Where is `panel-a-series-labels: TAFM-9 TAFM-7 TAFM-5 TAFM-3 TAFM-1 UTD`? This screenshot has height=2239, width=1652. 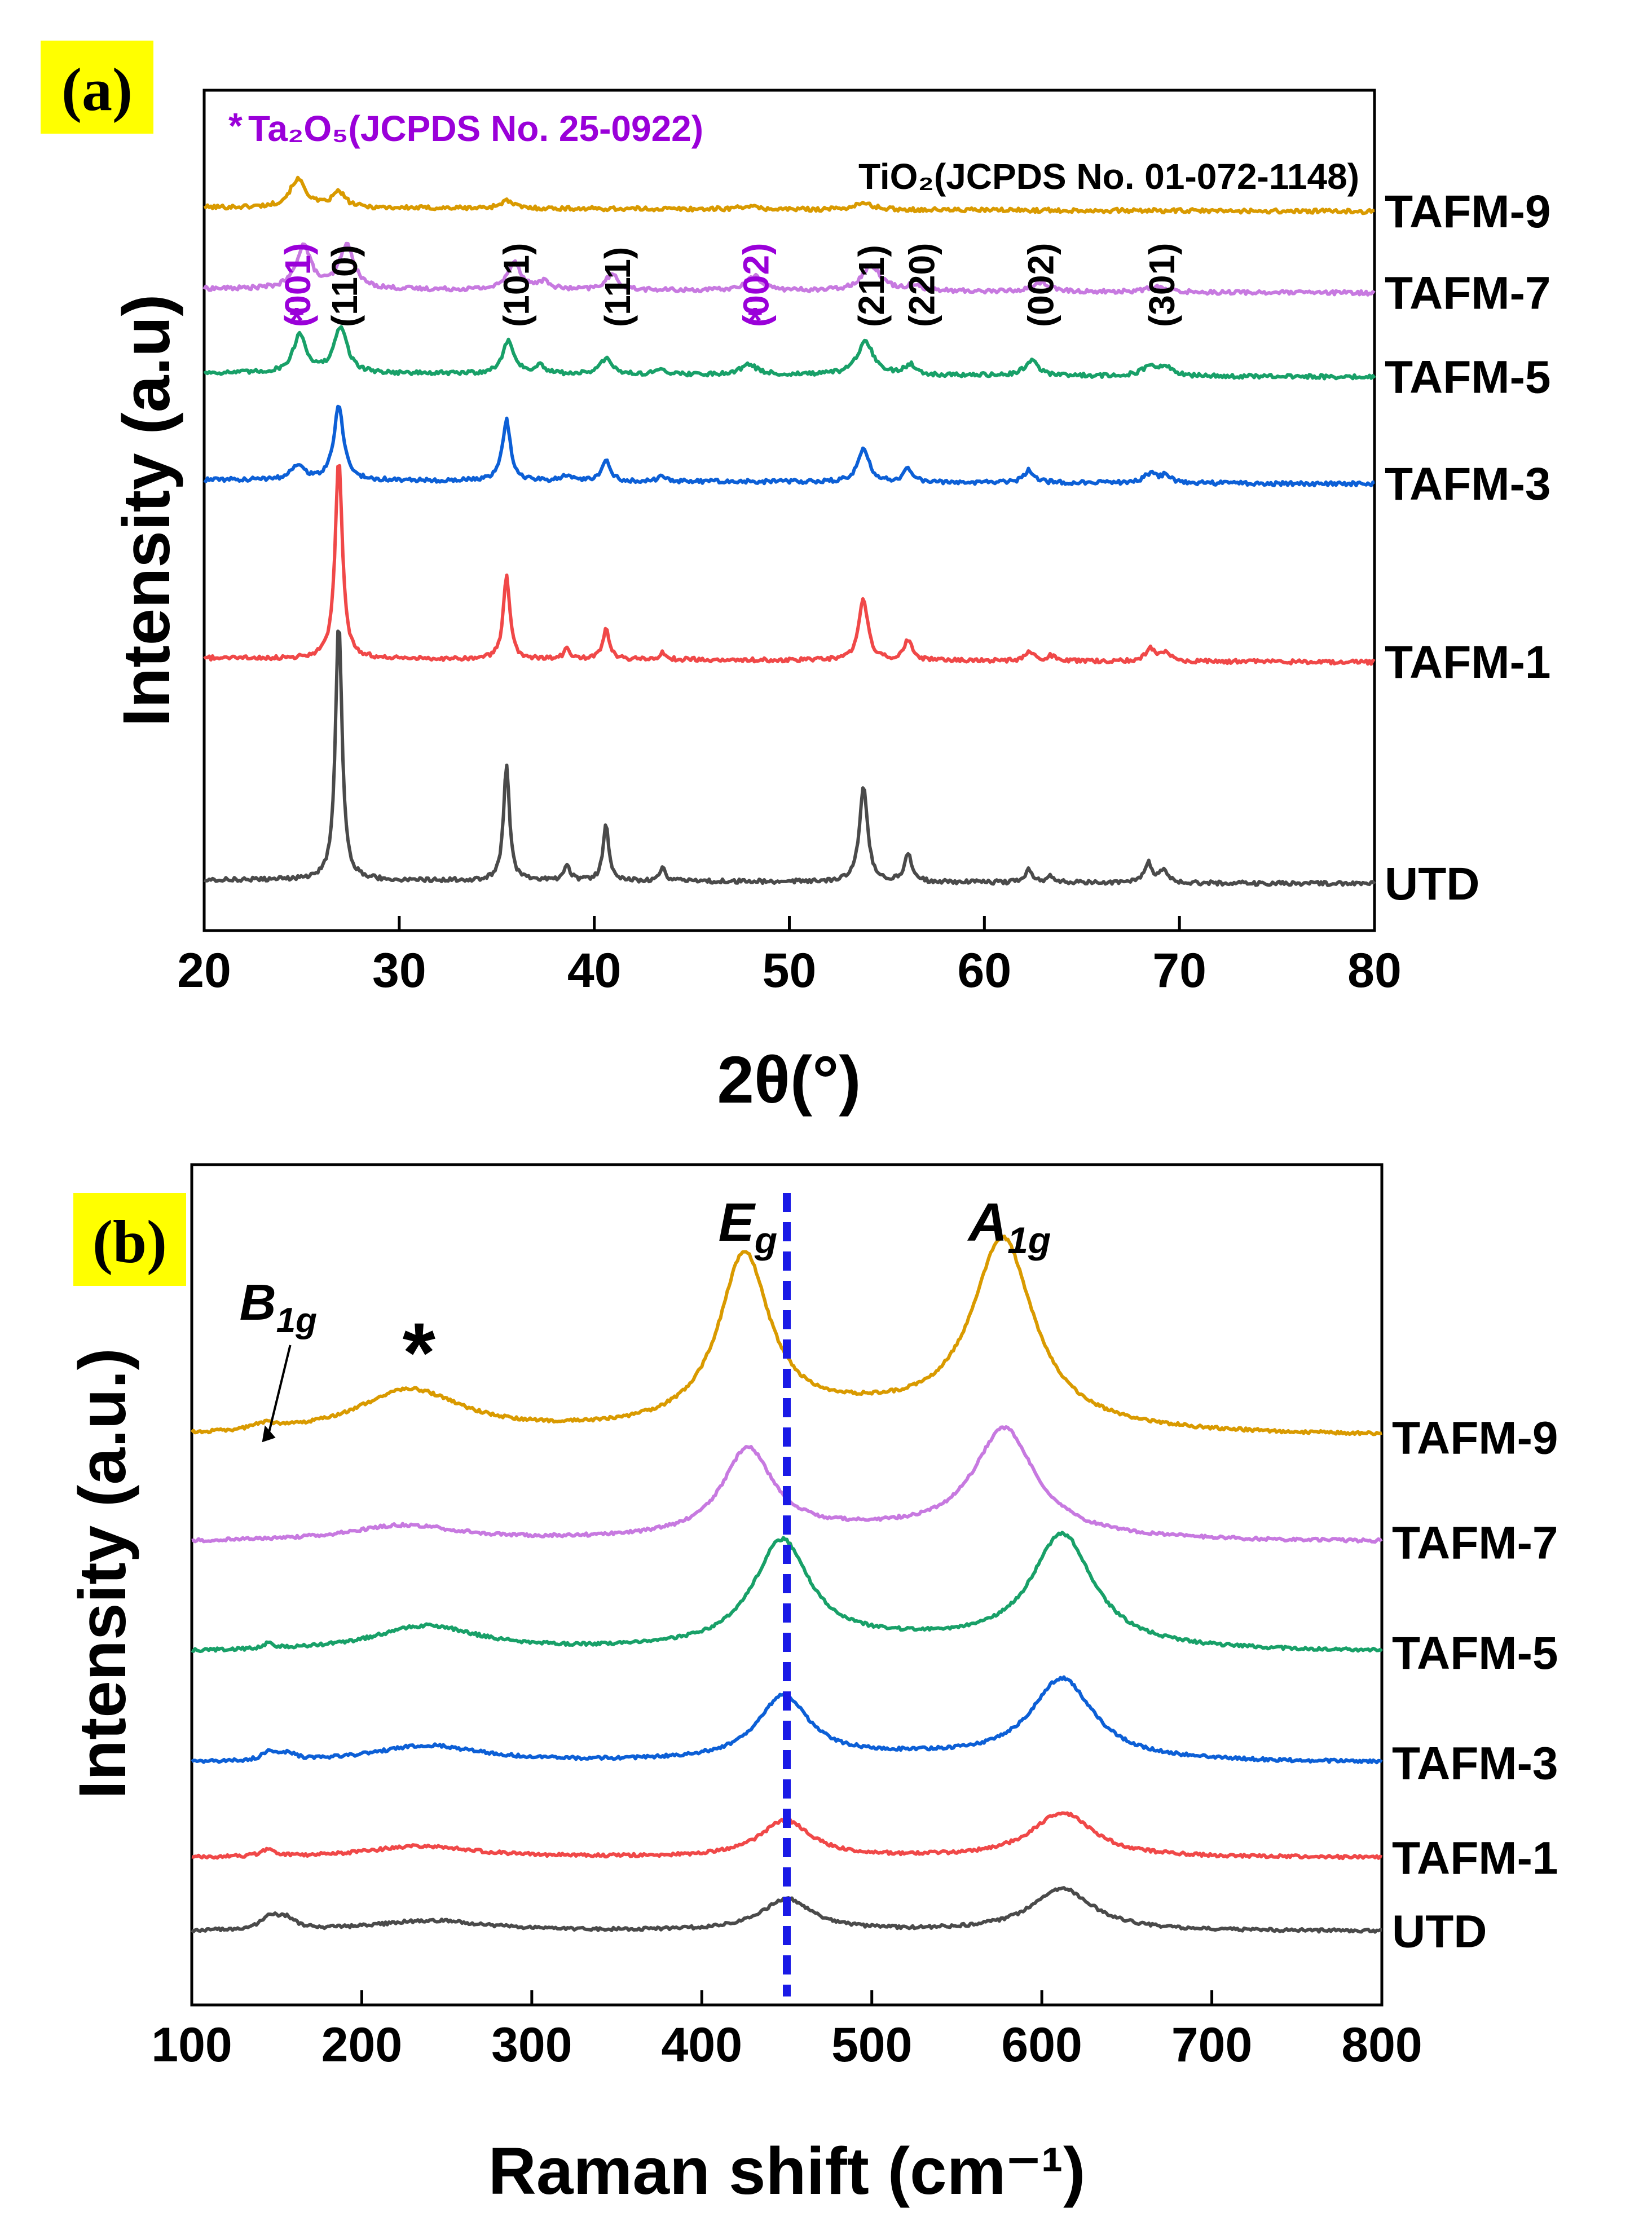 panel-a-series-labels: TAFM-9 TAFM-7 TAFM-5 TAFM-3 TAFM-1 UTD is located at coordinates (1468, 548).